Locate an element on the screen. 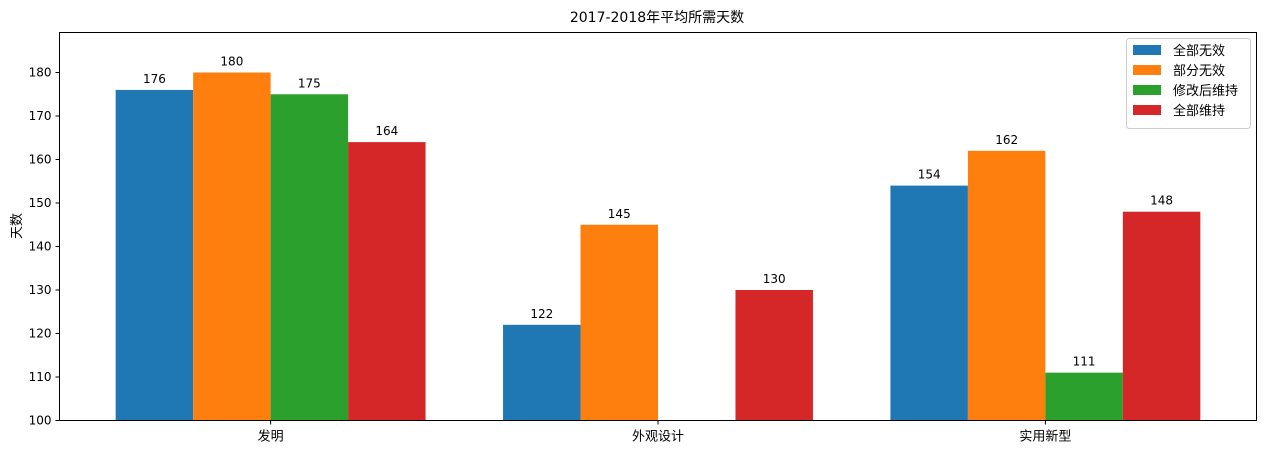 The image size is (1269, 458). data-label: 122 is located at coordinates (541, 314).